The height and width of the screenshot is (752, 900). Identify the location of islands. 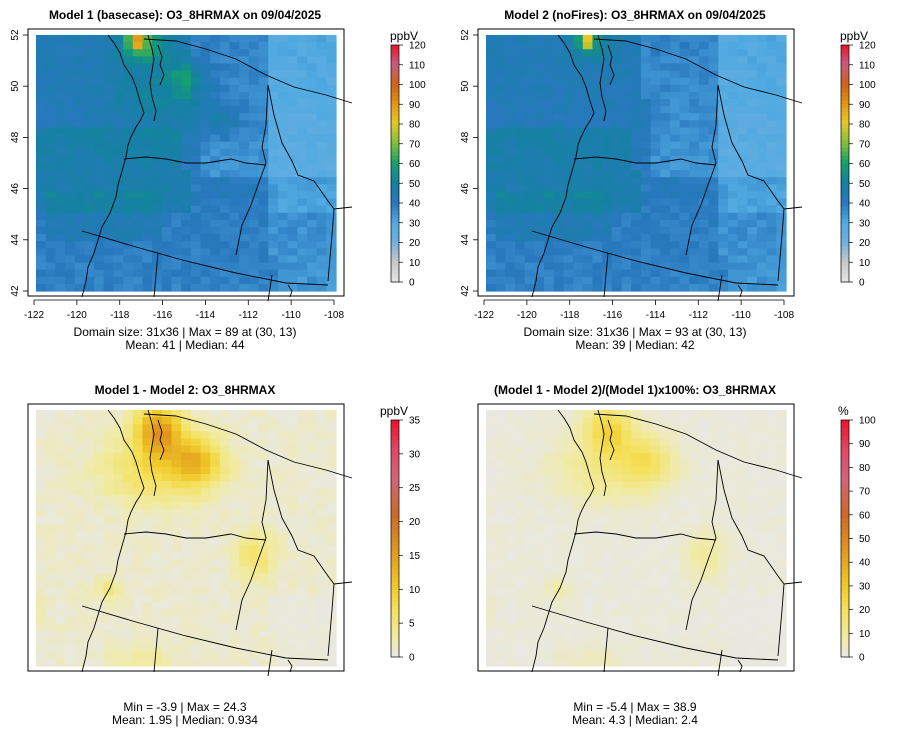
(611, 440).